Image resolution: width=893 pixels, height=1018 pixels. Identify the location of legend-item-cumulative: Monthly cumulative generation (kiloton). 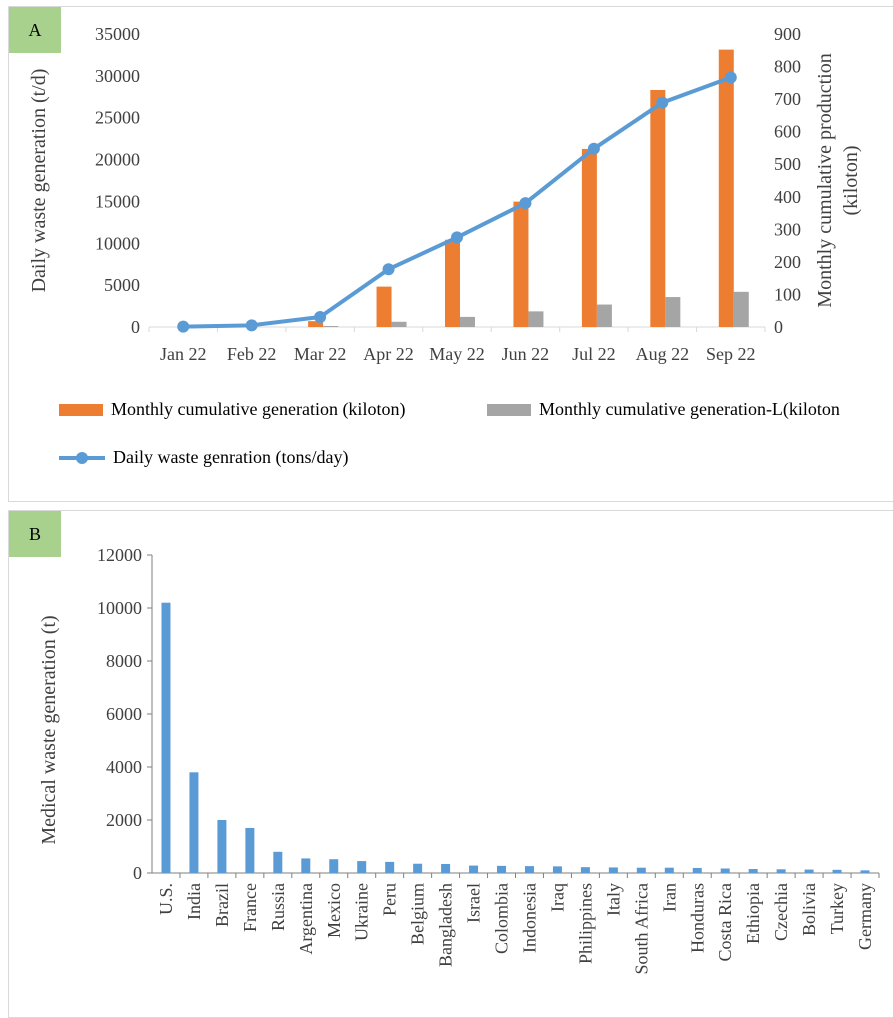
(232, 409).